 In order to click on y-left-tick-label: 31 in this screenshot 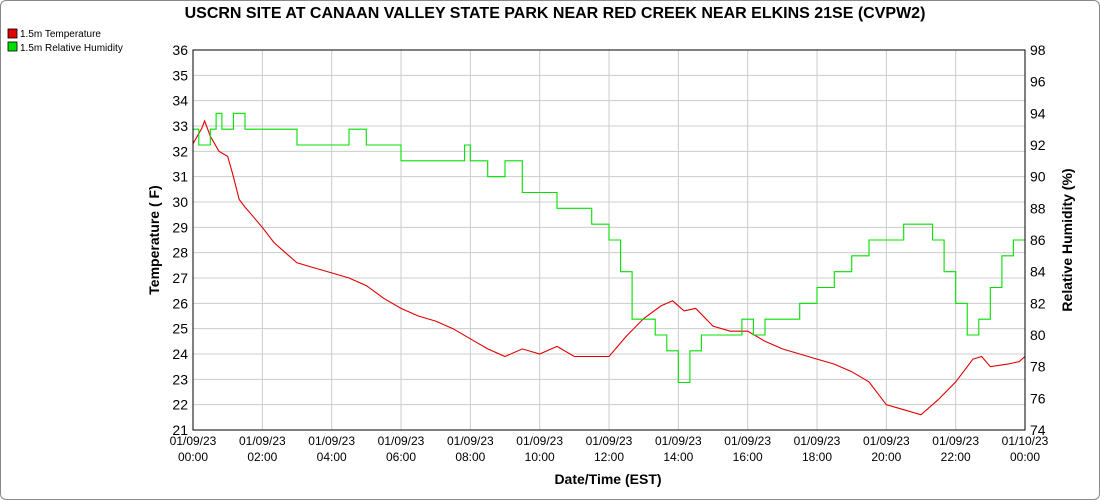, I will do `click(180, 177)`.